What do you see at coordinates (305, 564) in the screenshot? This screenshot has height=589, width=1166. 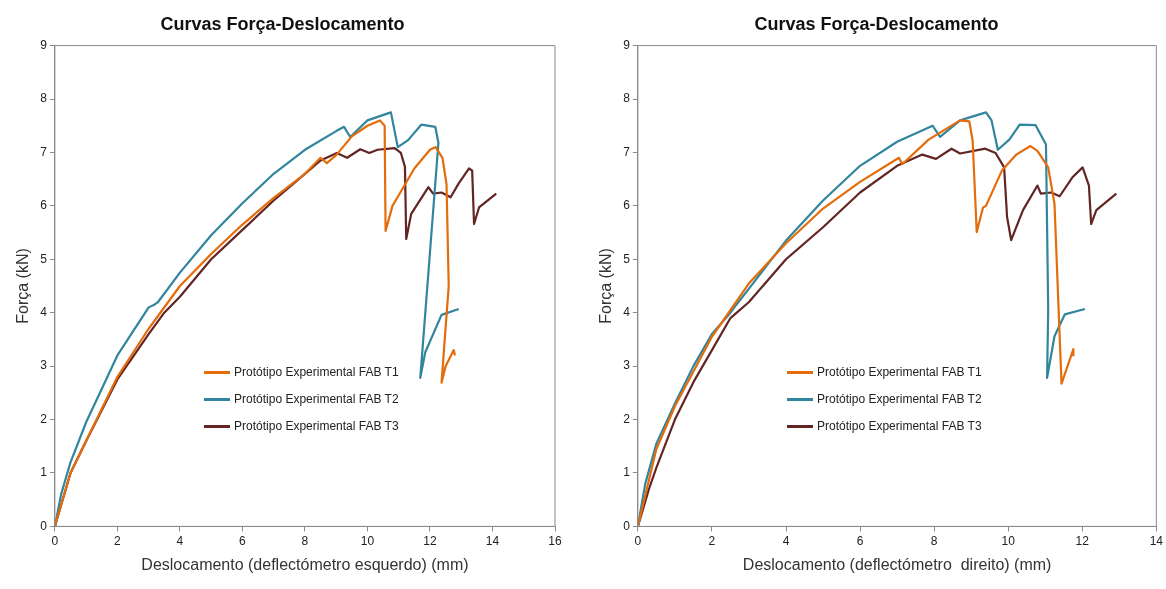 I see `x-axis-title: Deslocamento (deflectómetro esquerdo) (mm)` at bounding box center [305, 564].